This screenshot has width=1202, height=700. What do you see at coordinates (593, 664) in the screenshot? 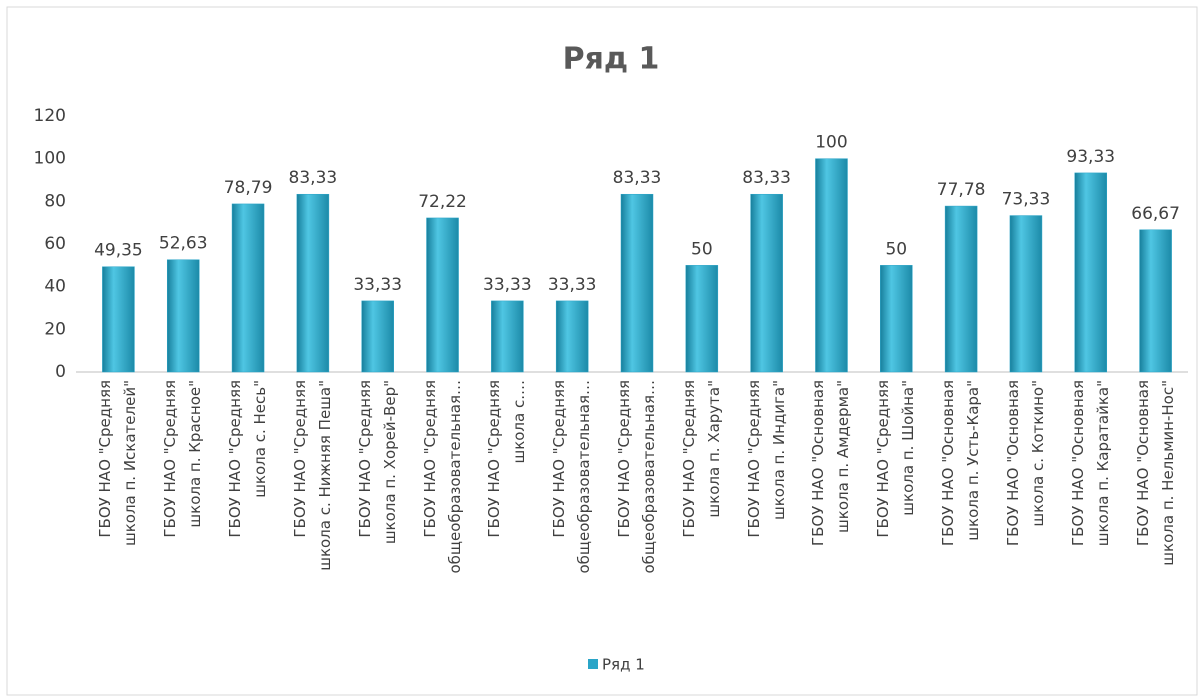
I see `legend-swatch` at bounding box center [593, 664].